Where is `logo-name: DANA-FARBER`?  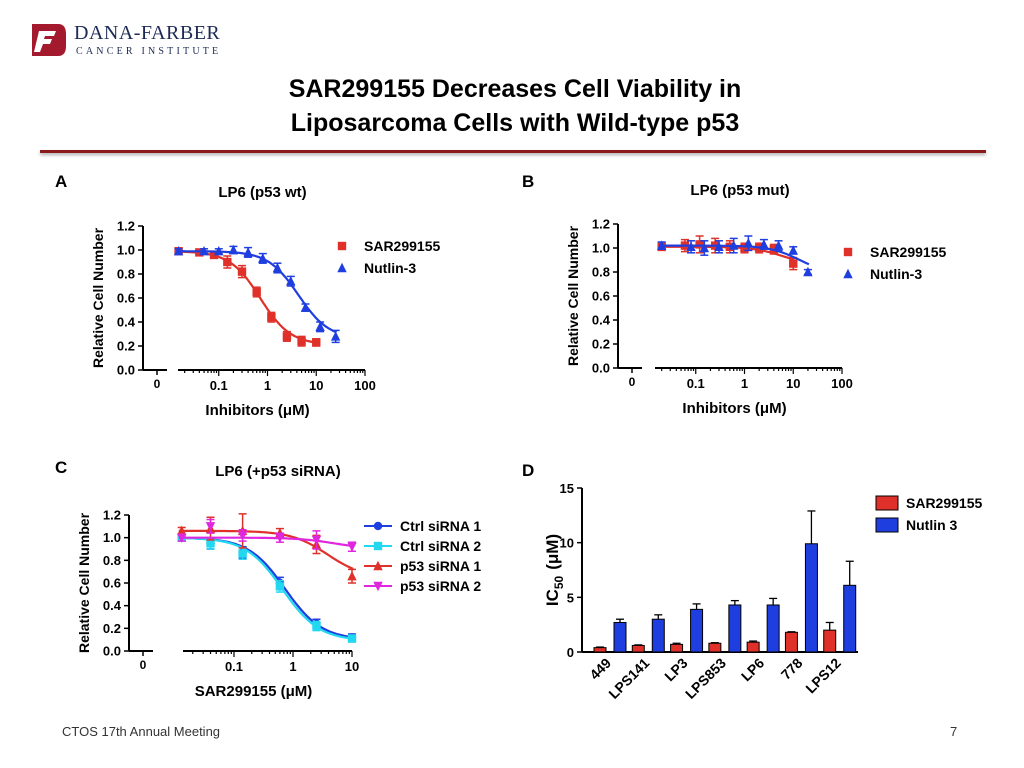
logo-name: DANA-FARBER is located at coordinates (147, 33).